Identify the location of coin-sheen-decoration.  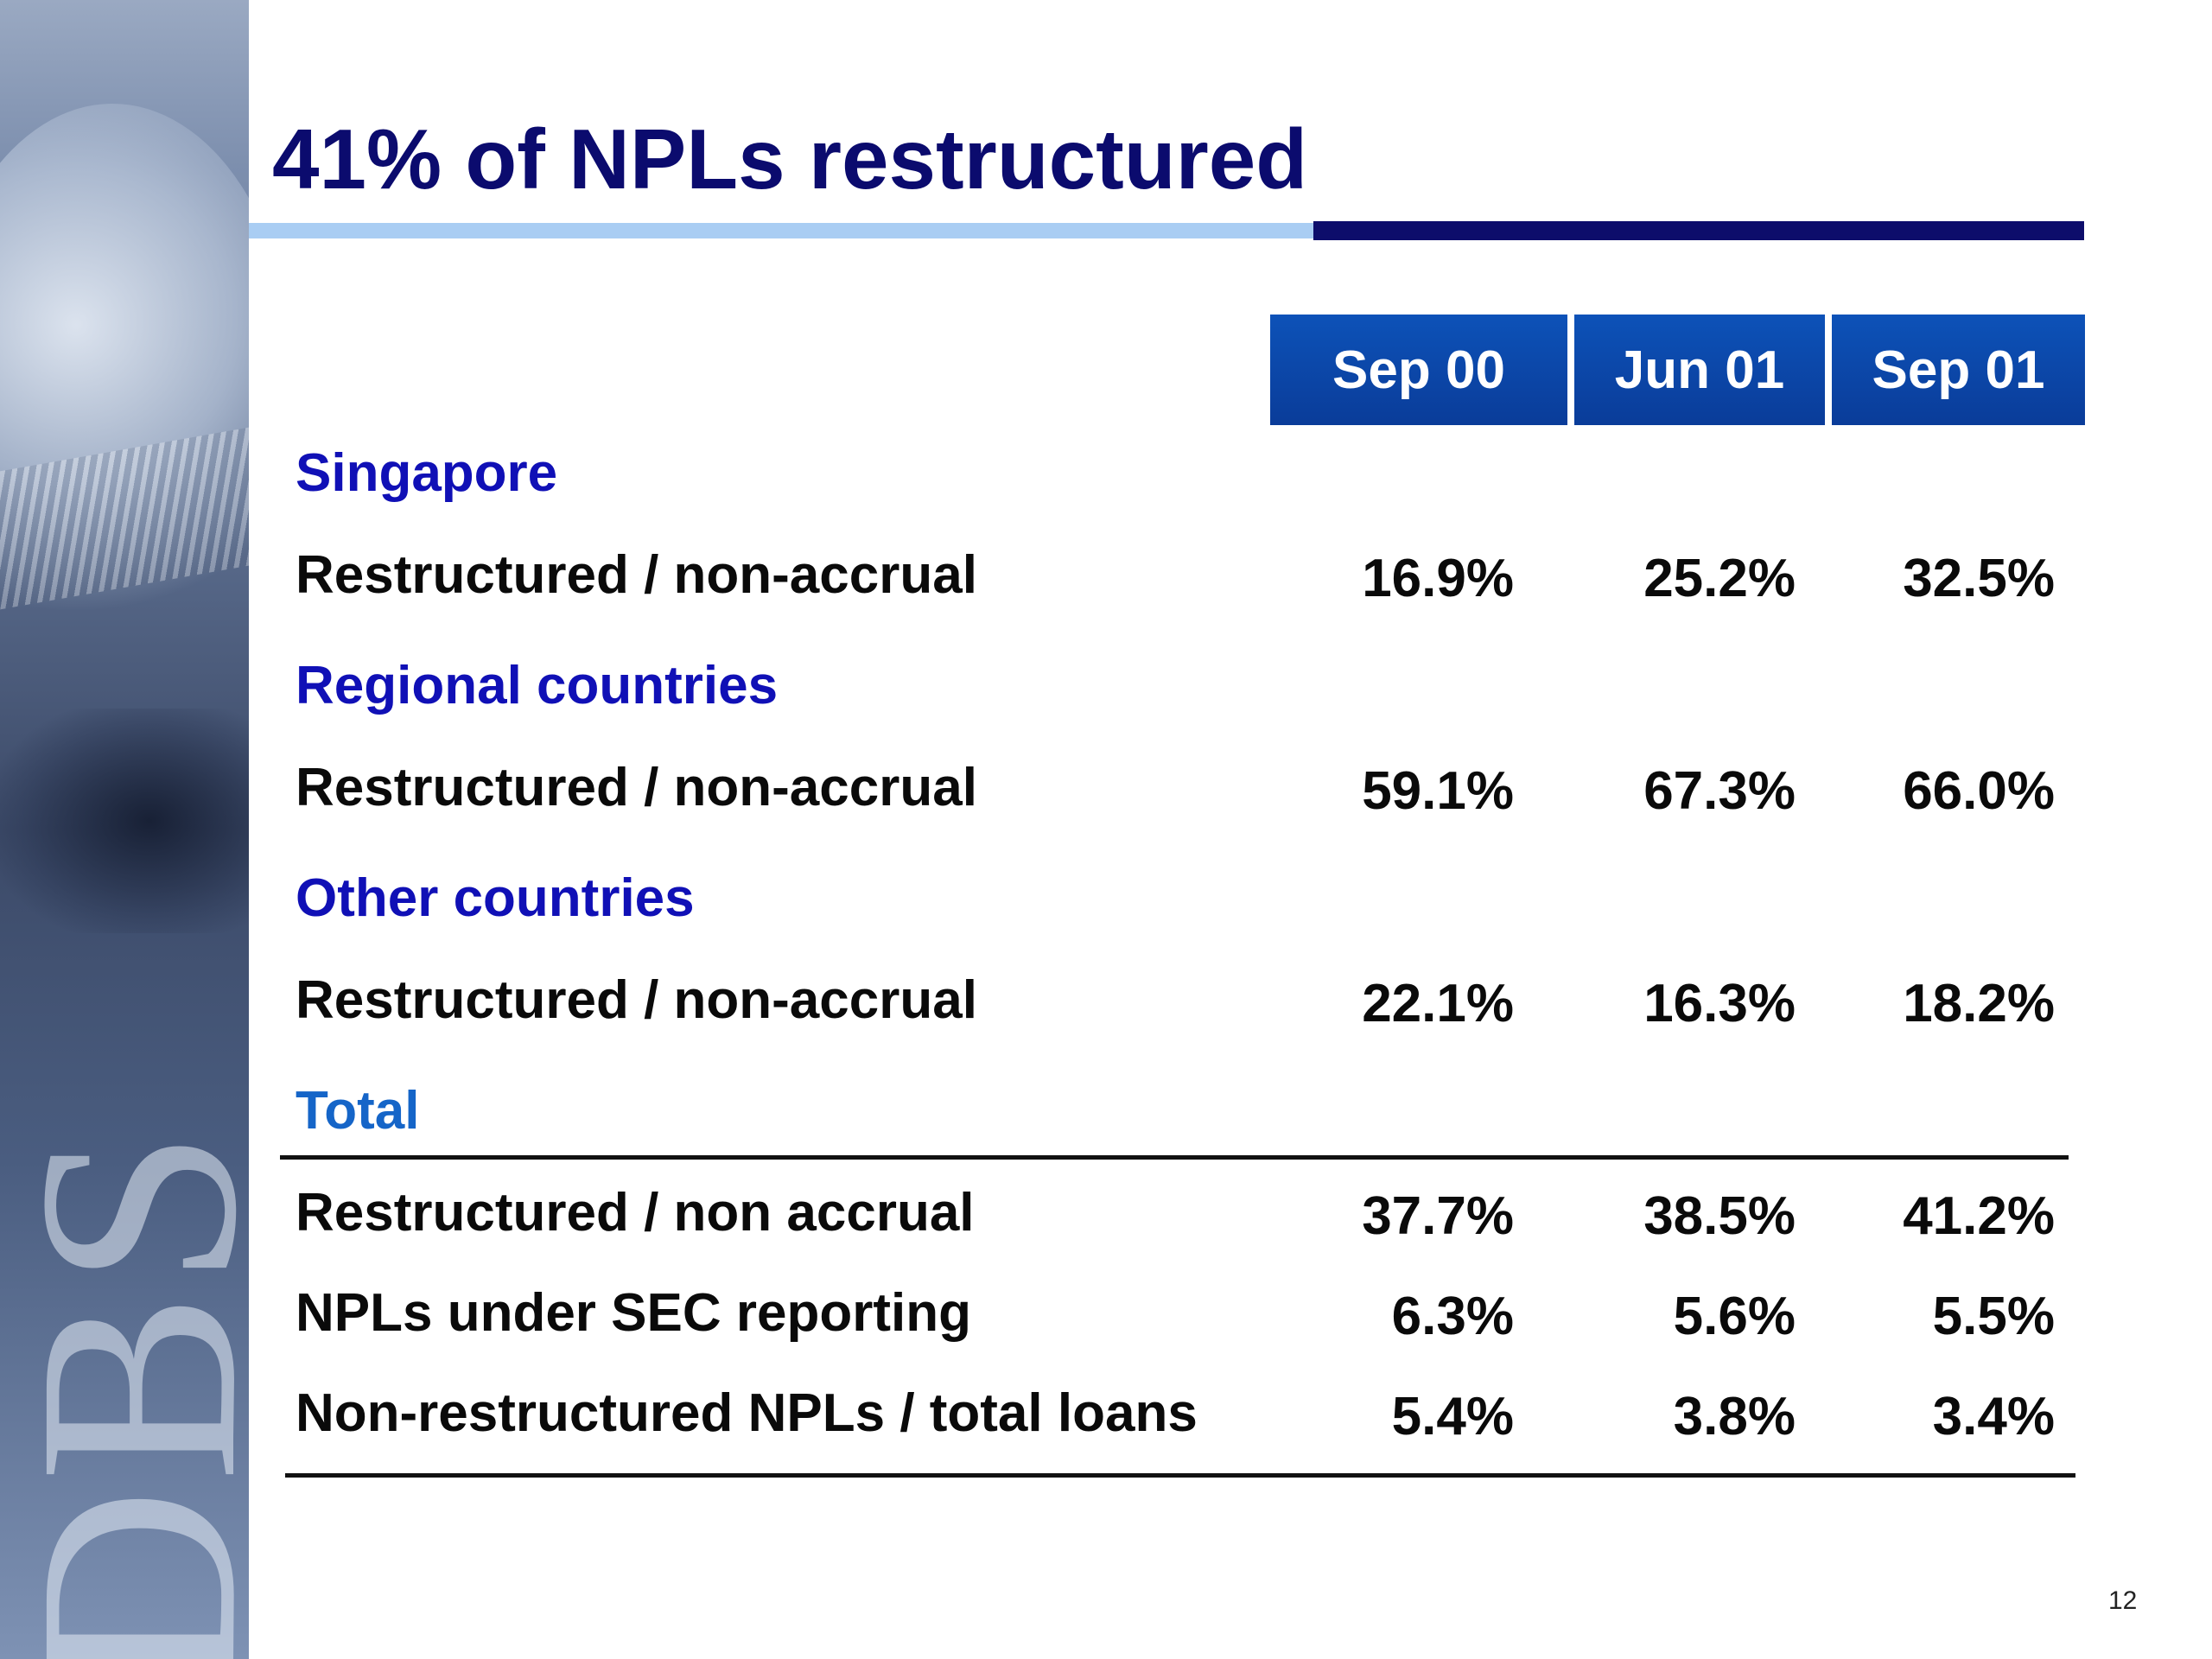
(124, 380).